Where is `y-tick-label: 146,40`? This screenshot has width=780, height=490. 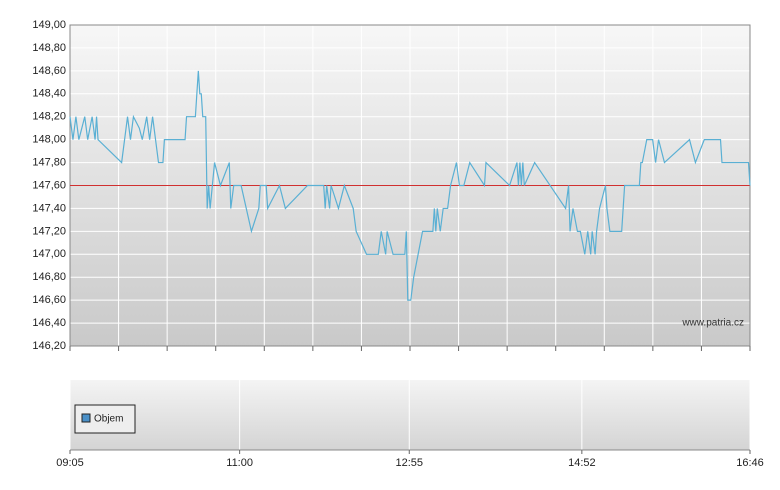
y-tick-label: 146,40 is located at coordinates (49, 323).